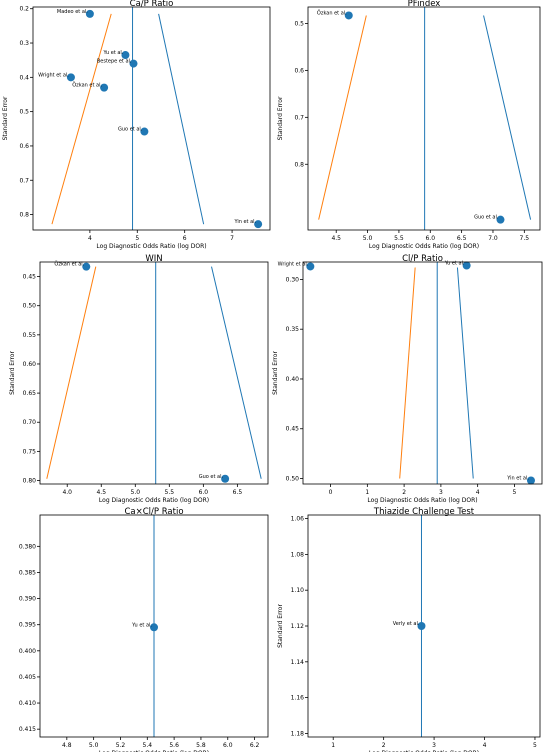  What do you see at coordinates (153, 512) in the screenshot?
I see `chart-title: Ca×Cl/P Ratio` at bounding box center [153, 512].